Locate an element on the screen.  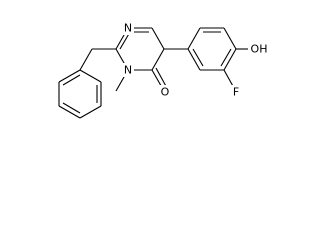
atom-label: F is located at coordinates (236, 92).